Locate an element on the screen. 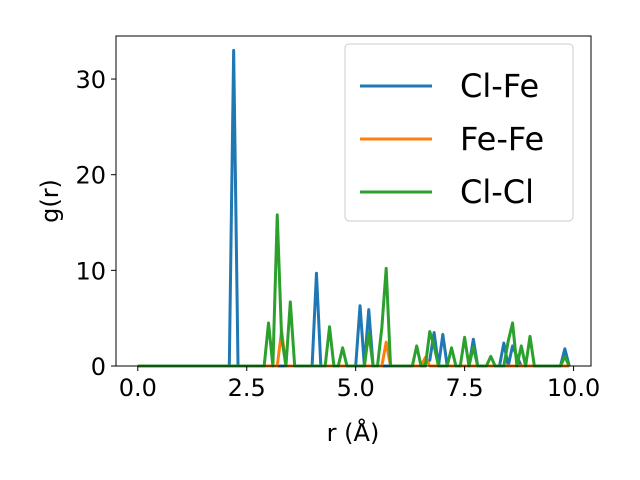 This screenshot has width=640, height=480. y-tick-label: 30 is located at coordinates (90, 80).